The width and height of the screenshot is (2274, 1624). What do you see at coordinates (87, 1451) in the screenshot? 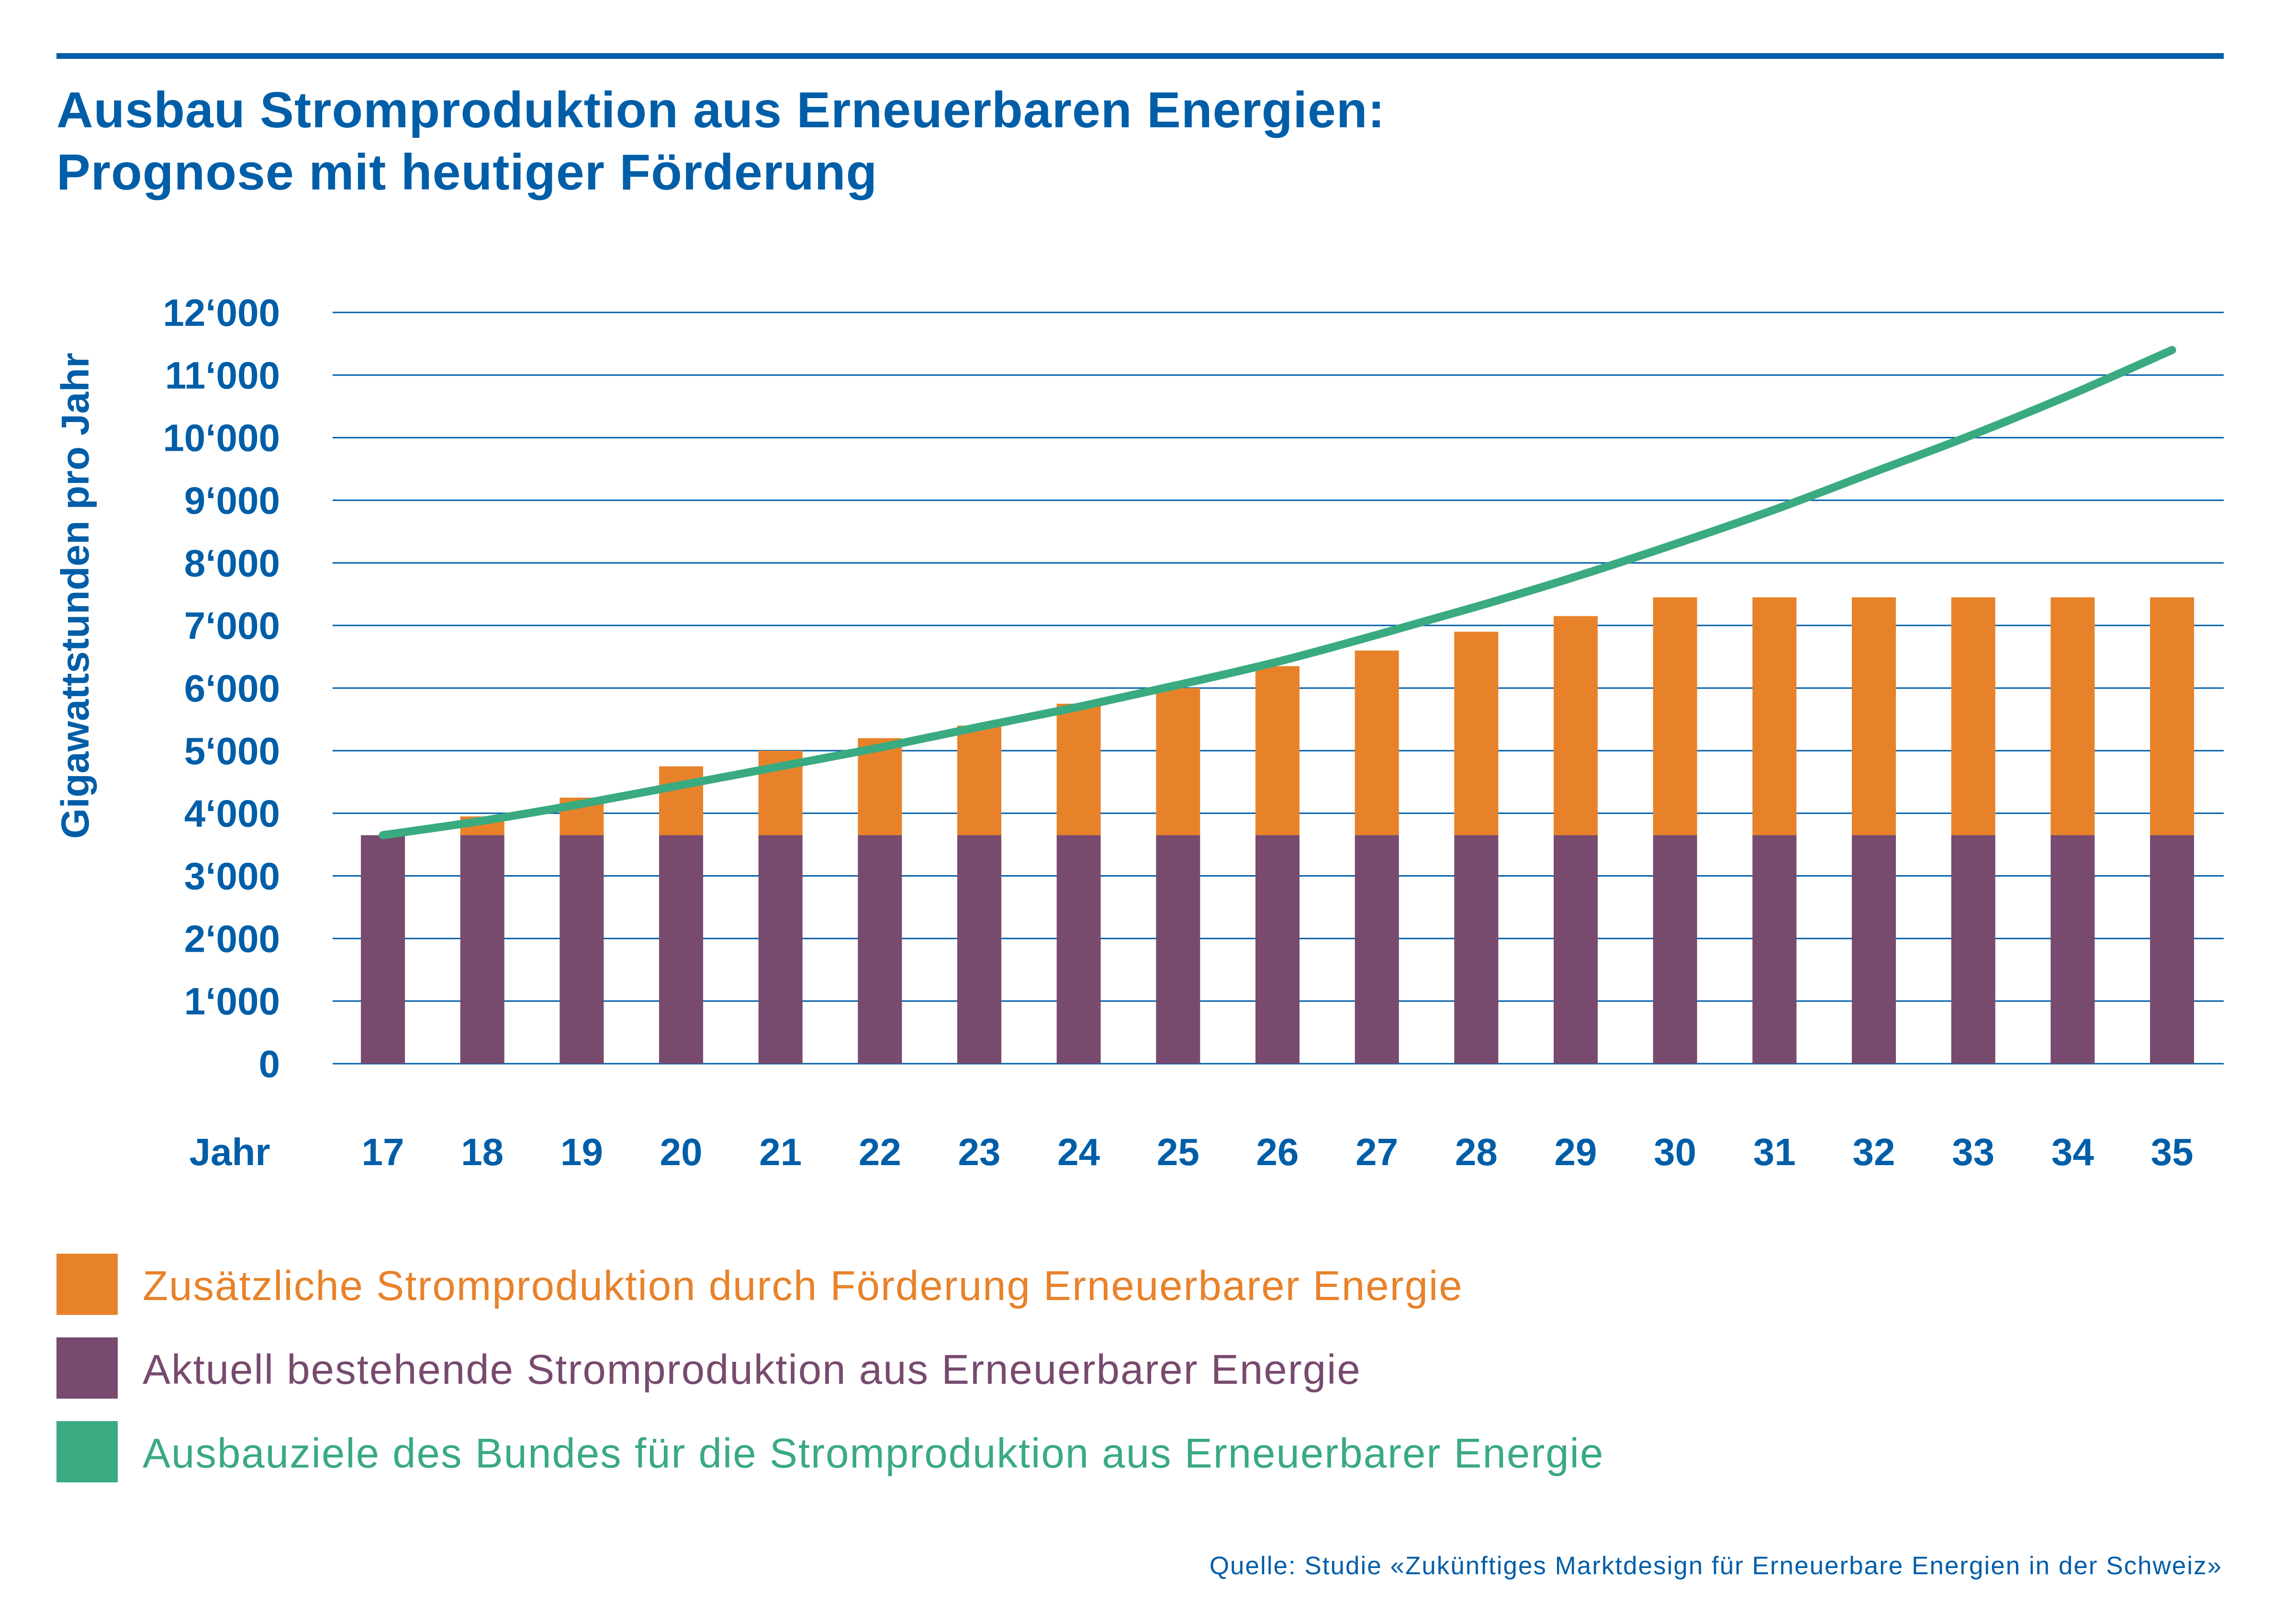
I see `legend-swatch-target` at bounding box center [87, 1451].